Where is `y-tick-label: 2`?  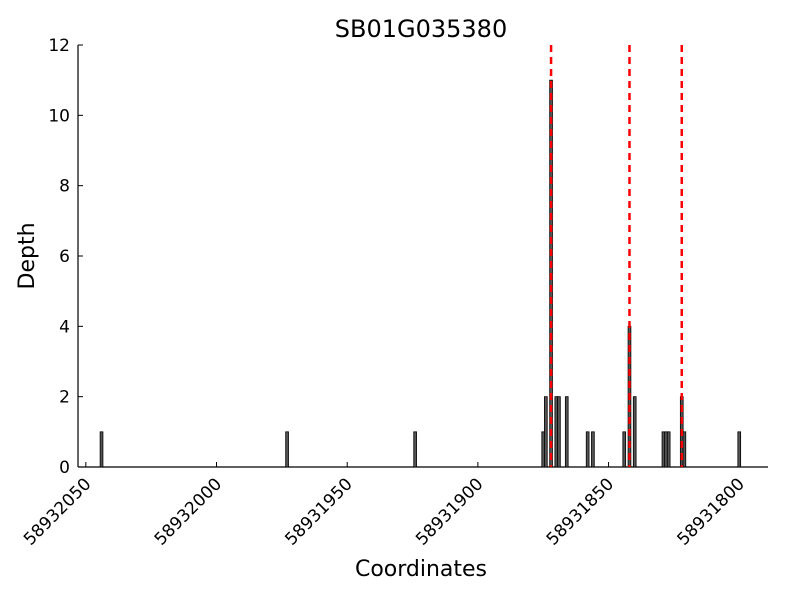
y-tick-label: 2 is located at coordinates (64, 398).